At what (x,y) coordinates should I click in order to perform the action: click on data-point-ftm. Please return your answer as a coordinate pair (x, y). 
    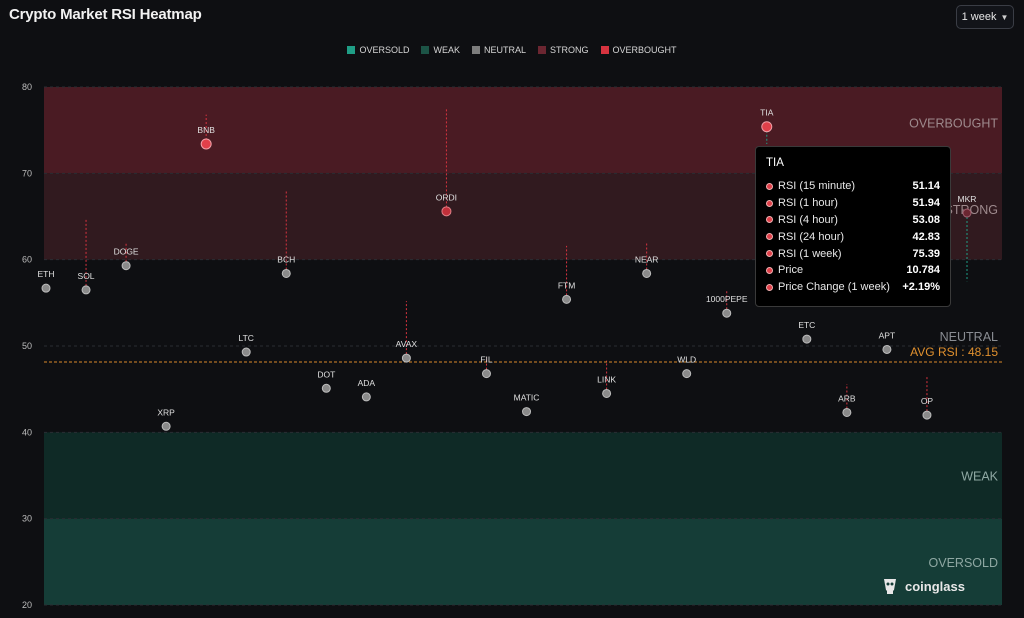
    Looking at the image, I should click on (567, 299).